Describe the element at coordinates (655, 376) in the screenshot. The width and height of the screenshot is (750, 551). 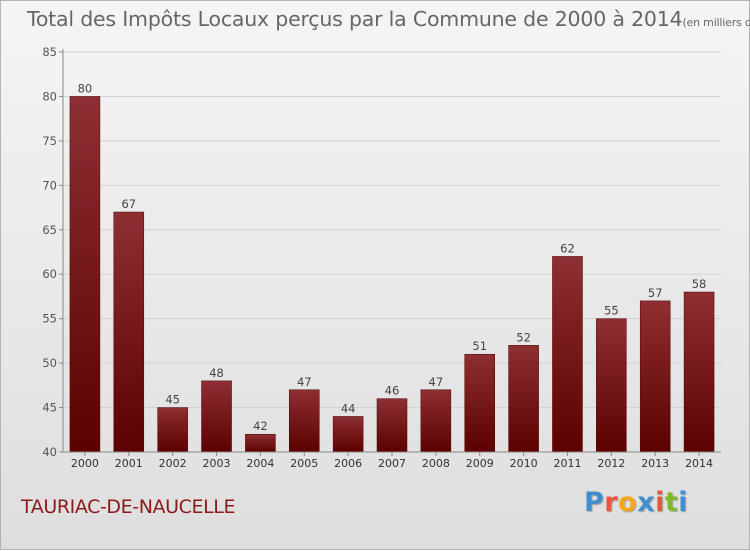
I see `bar-2013` at that location.